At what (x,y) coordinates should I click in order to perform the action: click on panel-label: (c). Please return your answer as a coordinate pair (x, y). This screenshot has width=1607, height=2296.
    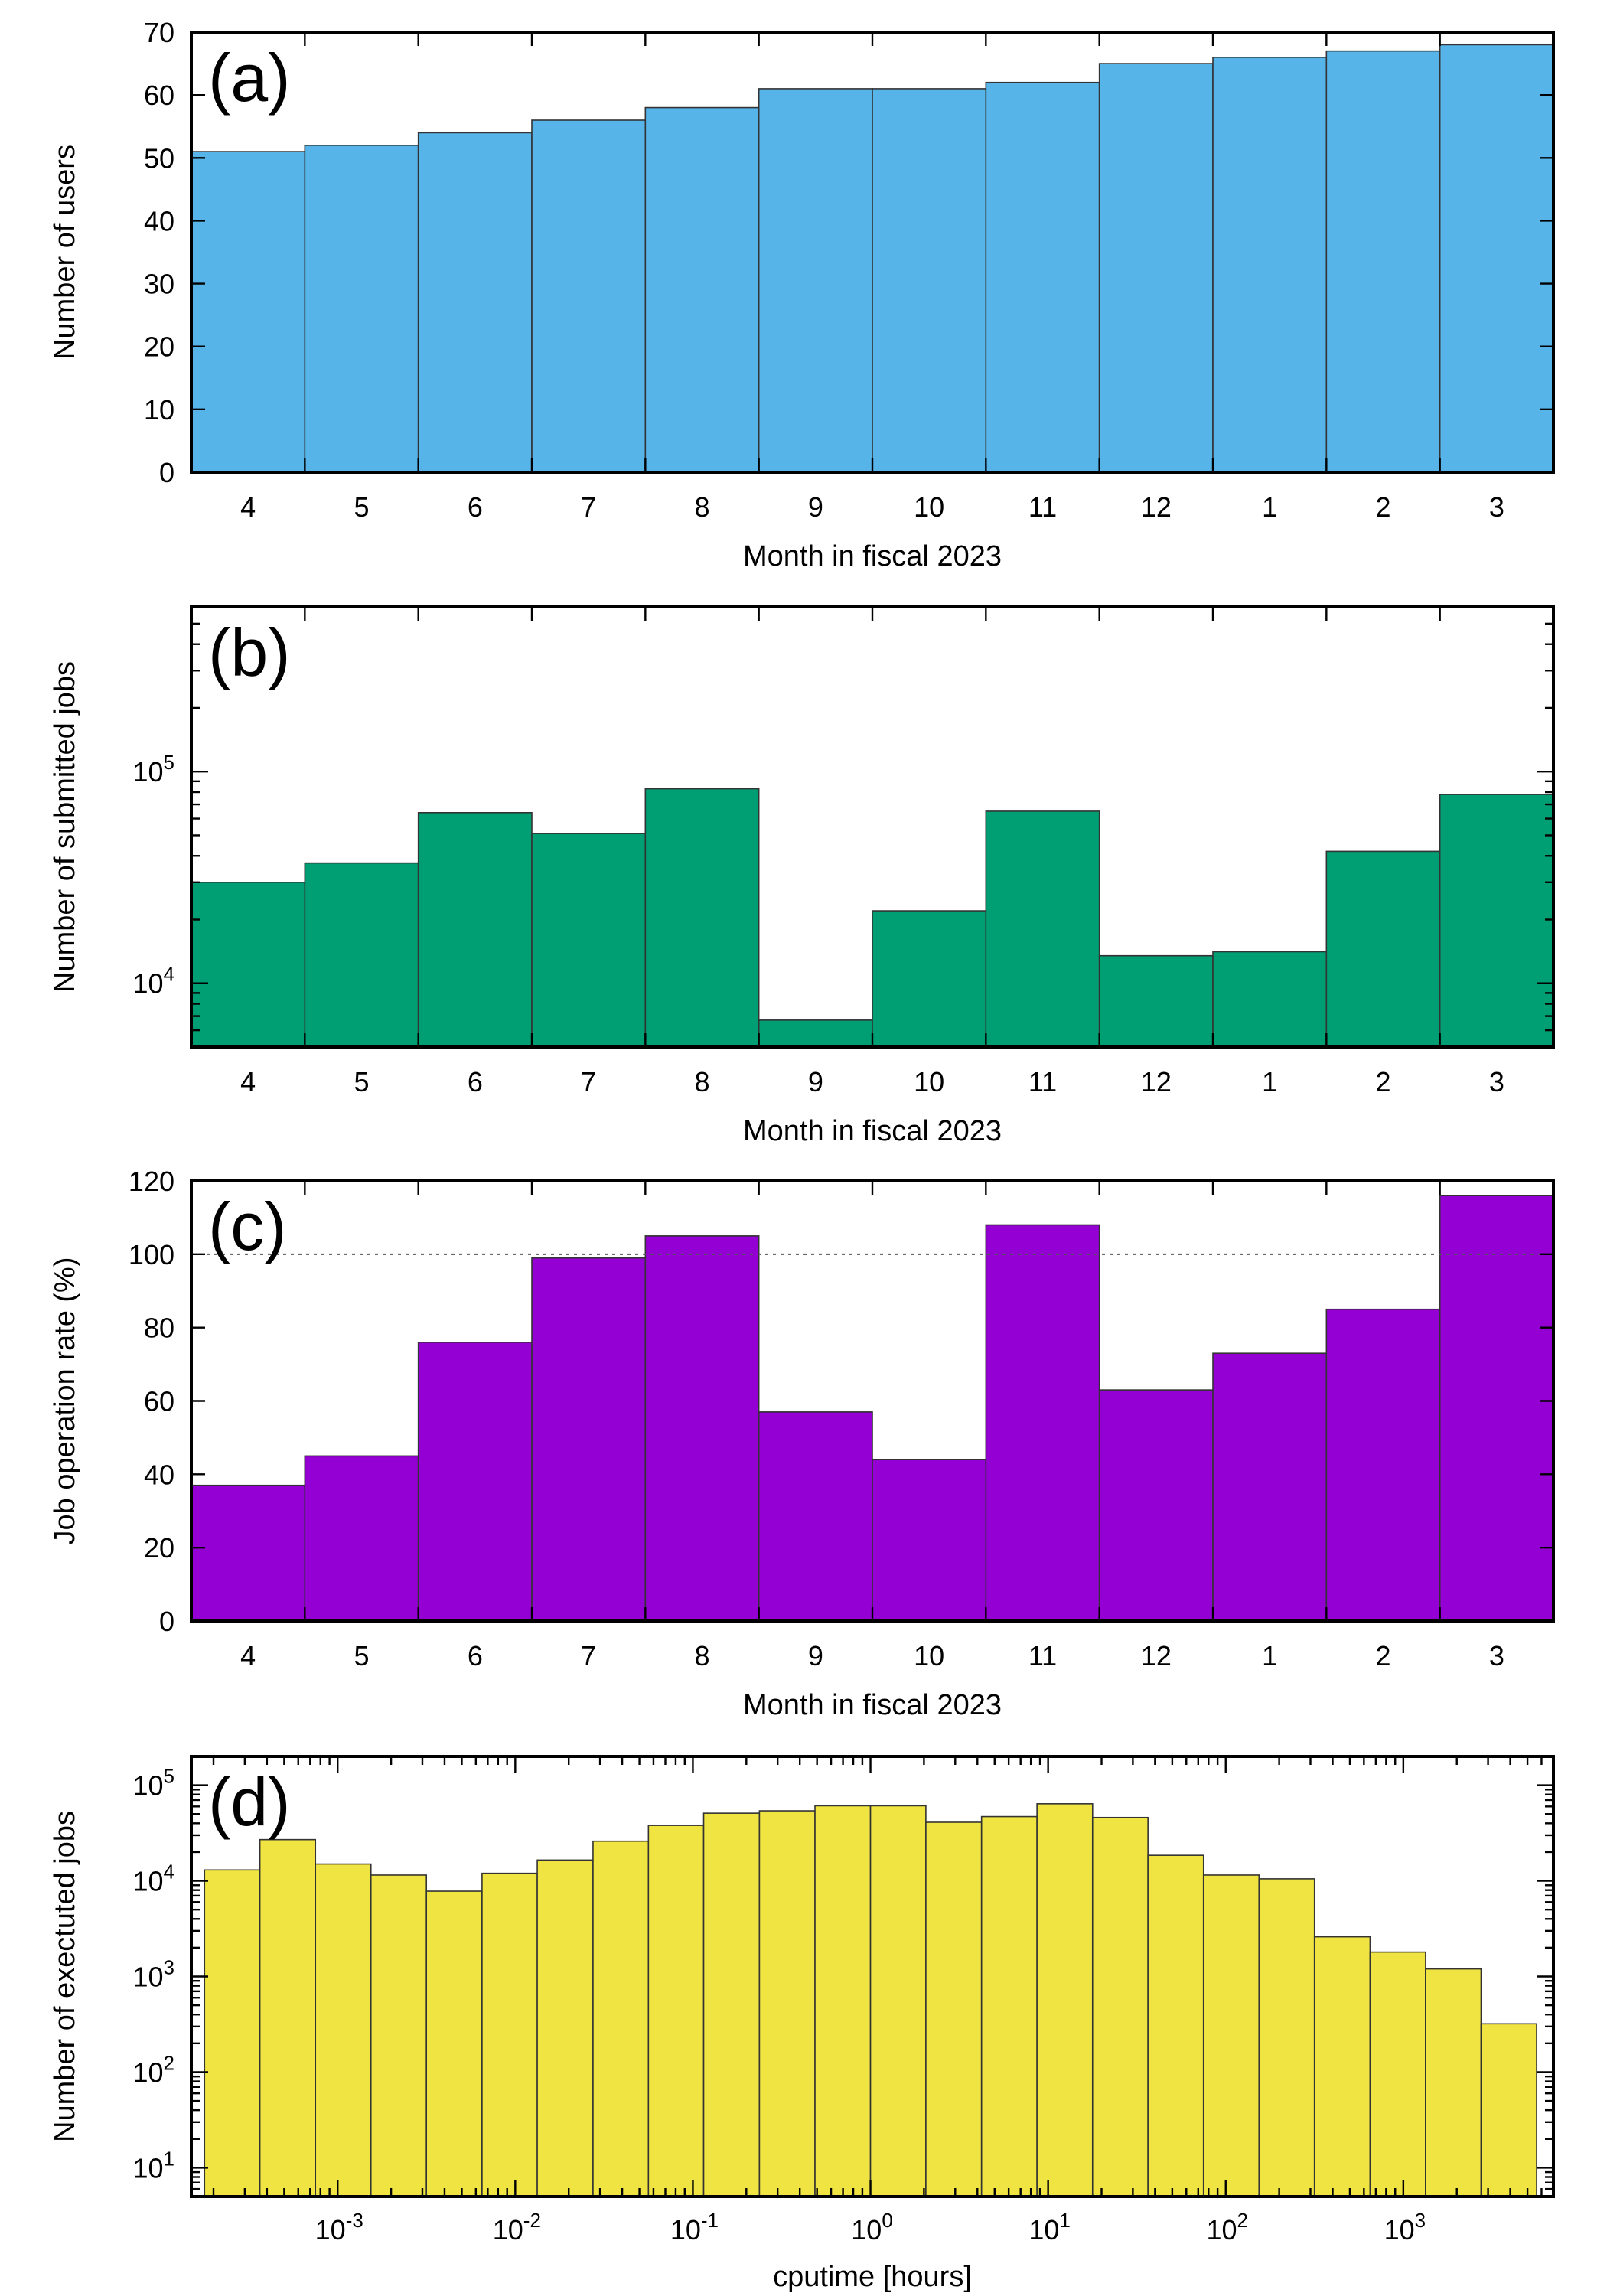
    Looking at the image, I should click on (248, 1226).